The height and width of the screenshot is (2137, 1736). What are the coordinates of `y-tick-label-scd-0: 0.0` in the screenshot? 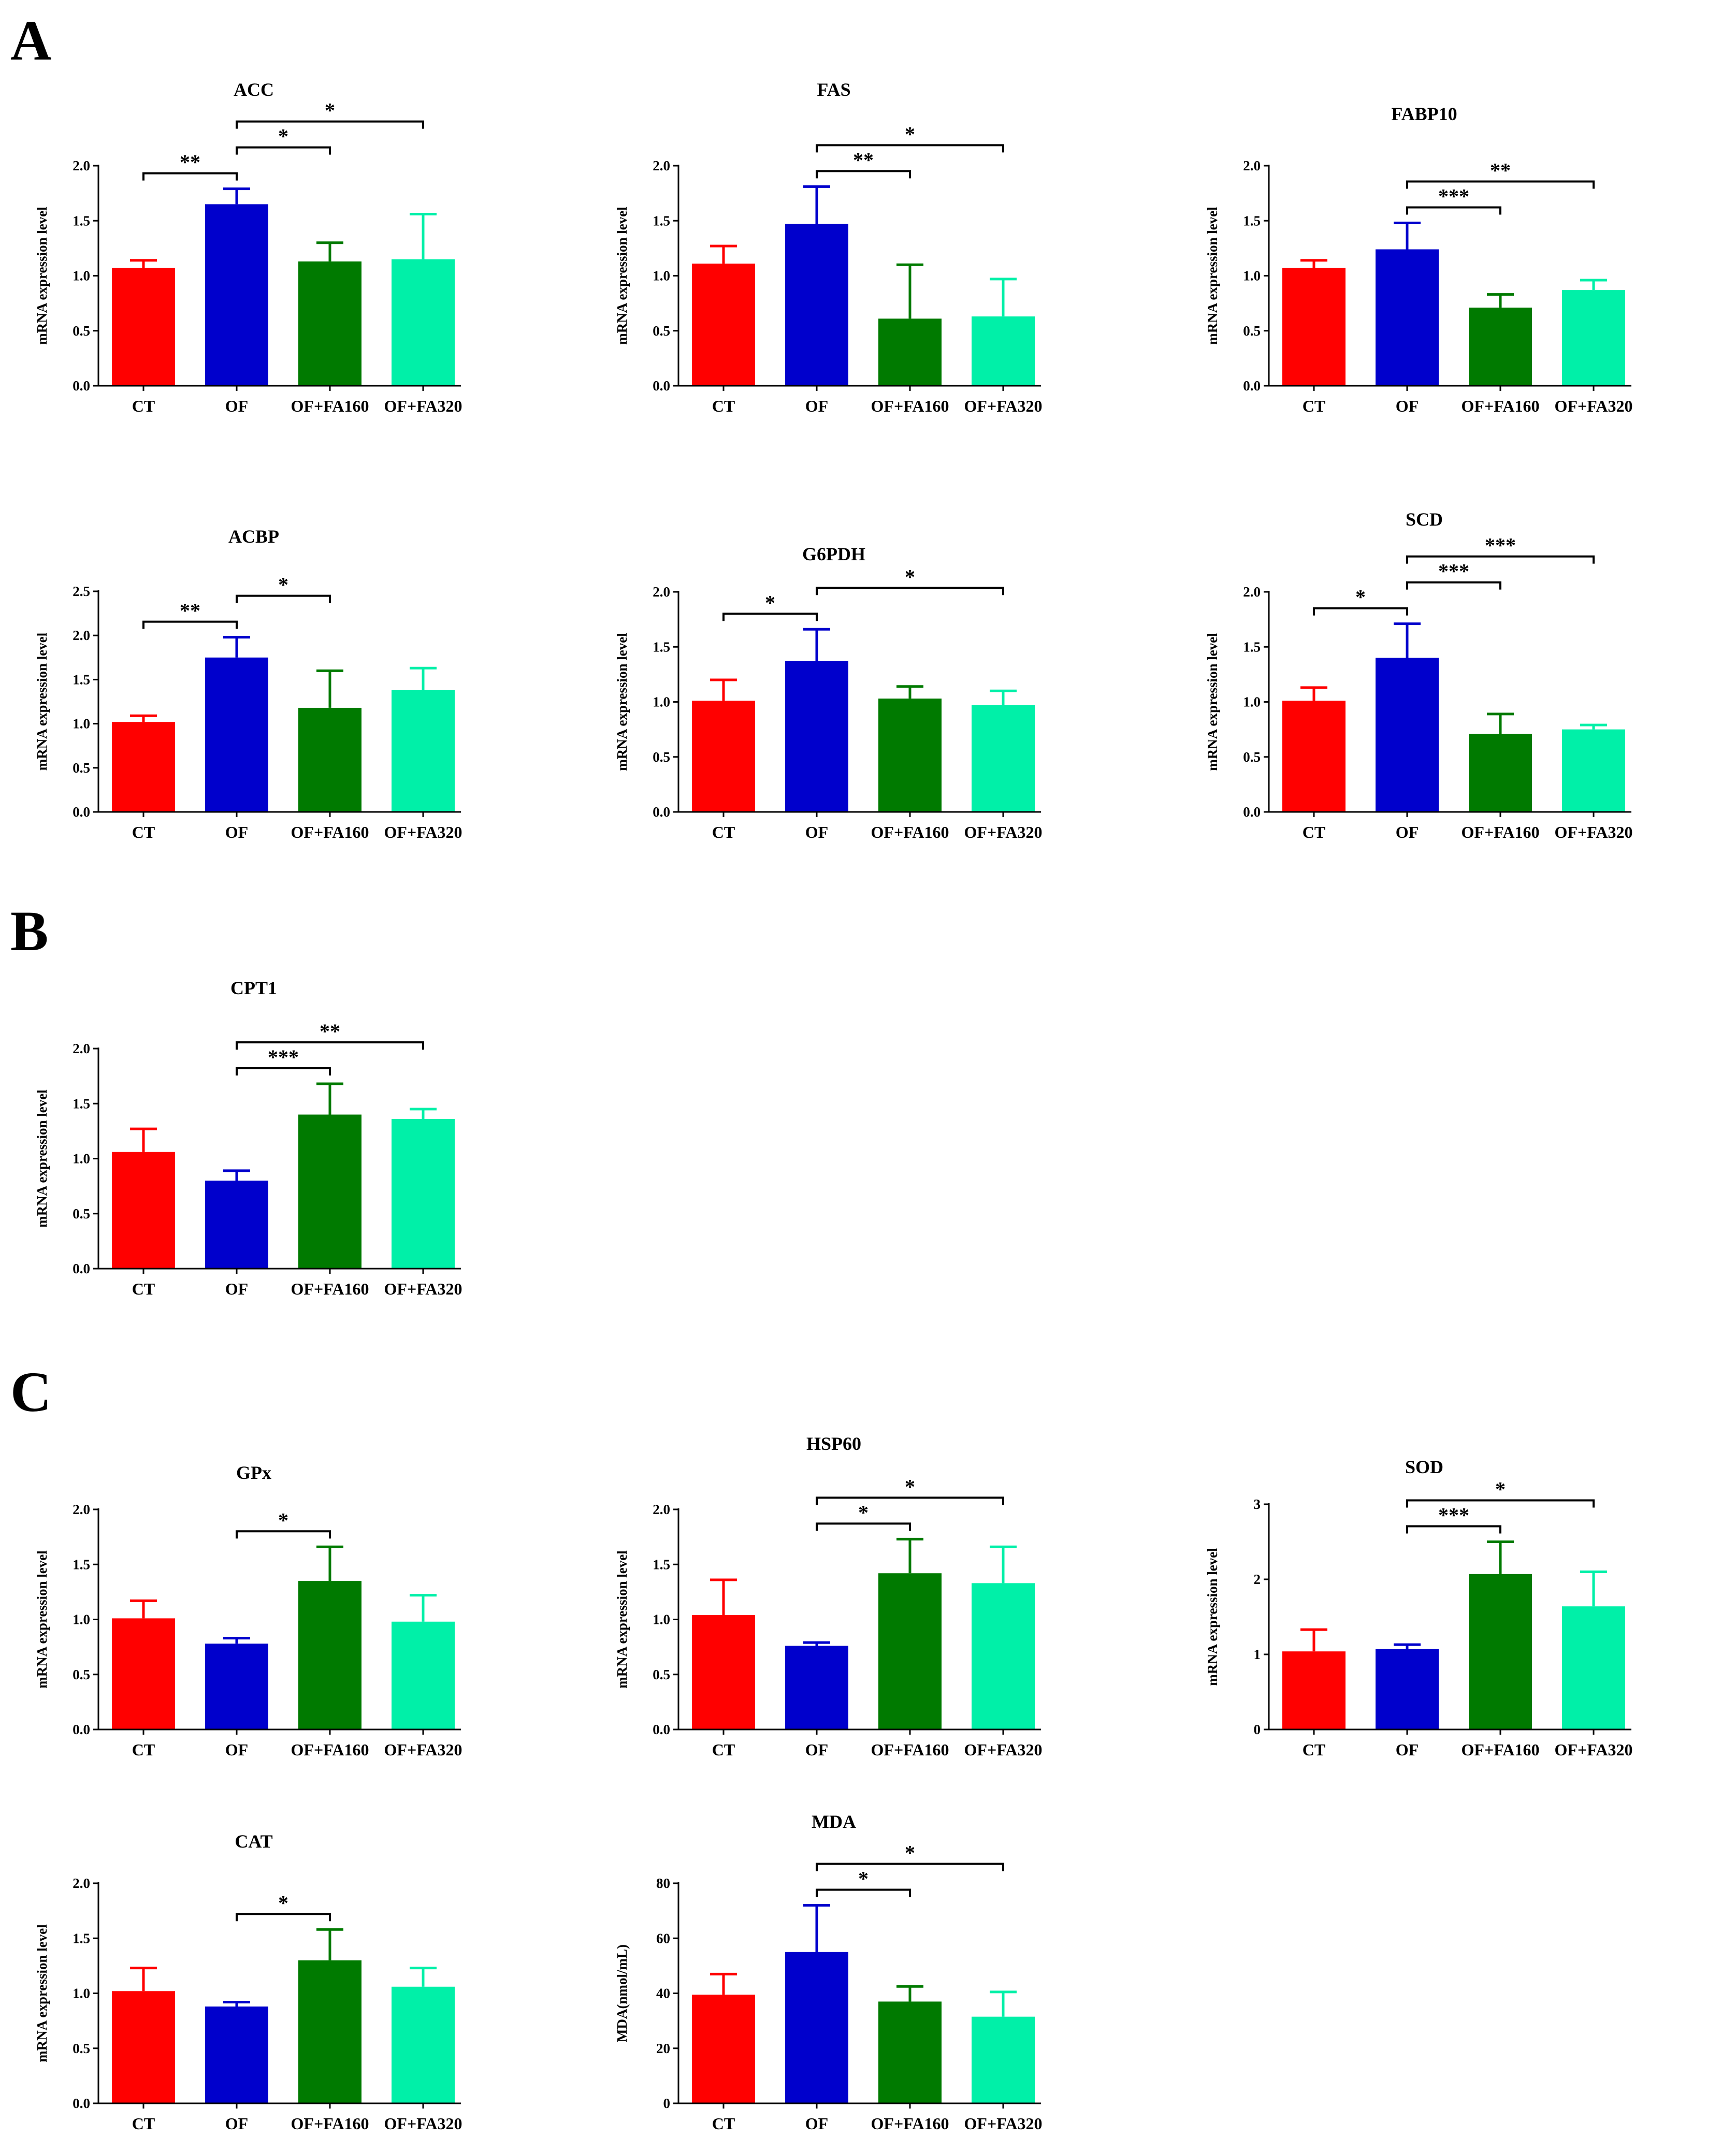 It's located at (1252, 812).